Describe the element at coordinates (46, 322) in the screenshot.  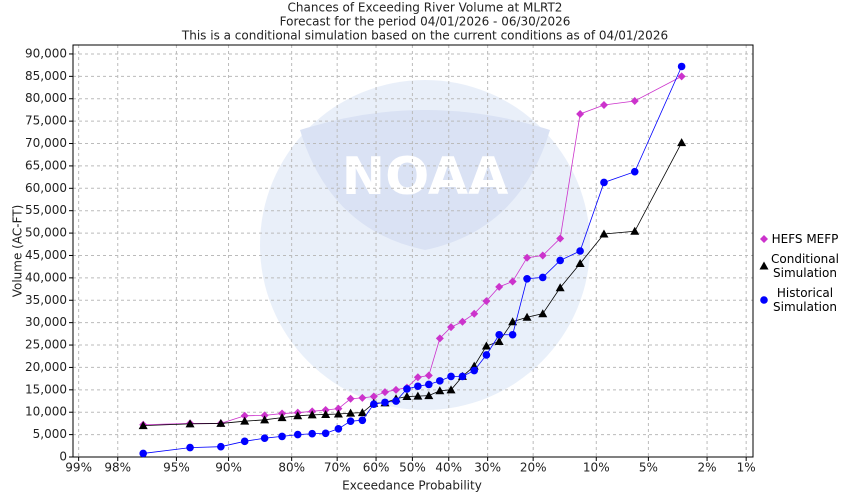
I see `y-tick-label: 30,000` at that location.